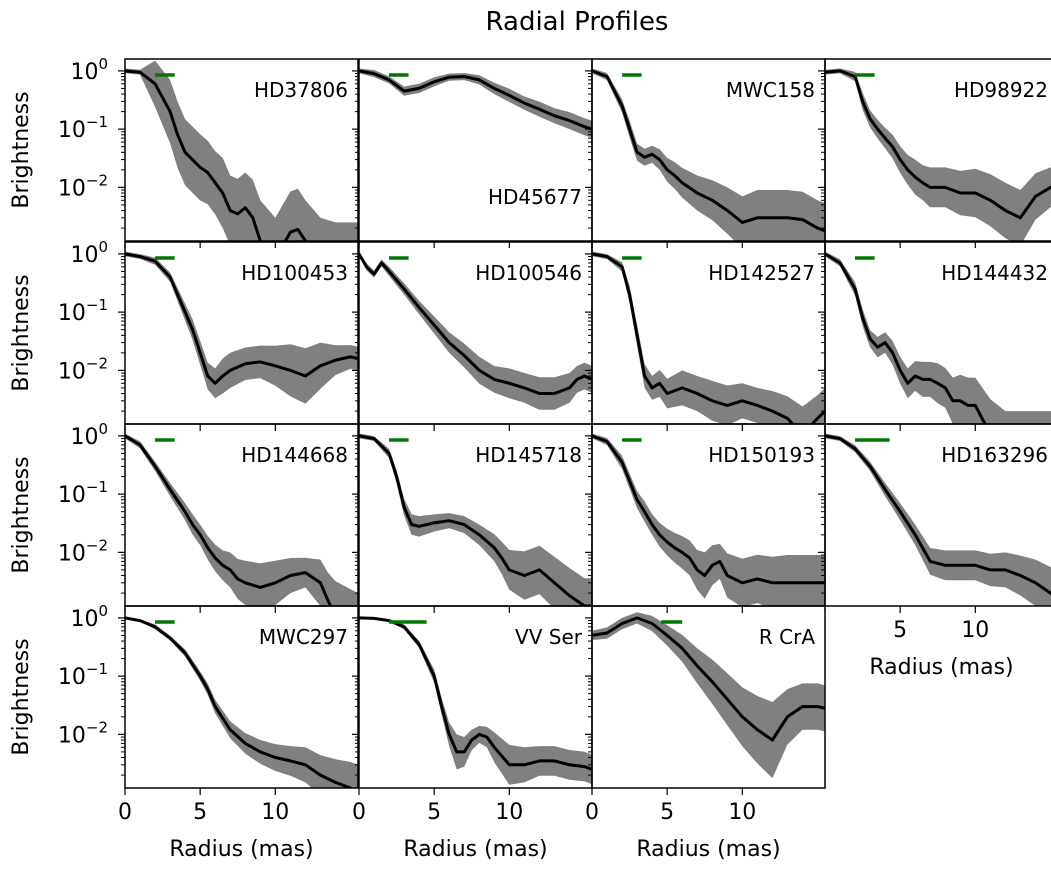  I want to click on panel-hd98922: HD98922, so click(934, 153).